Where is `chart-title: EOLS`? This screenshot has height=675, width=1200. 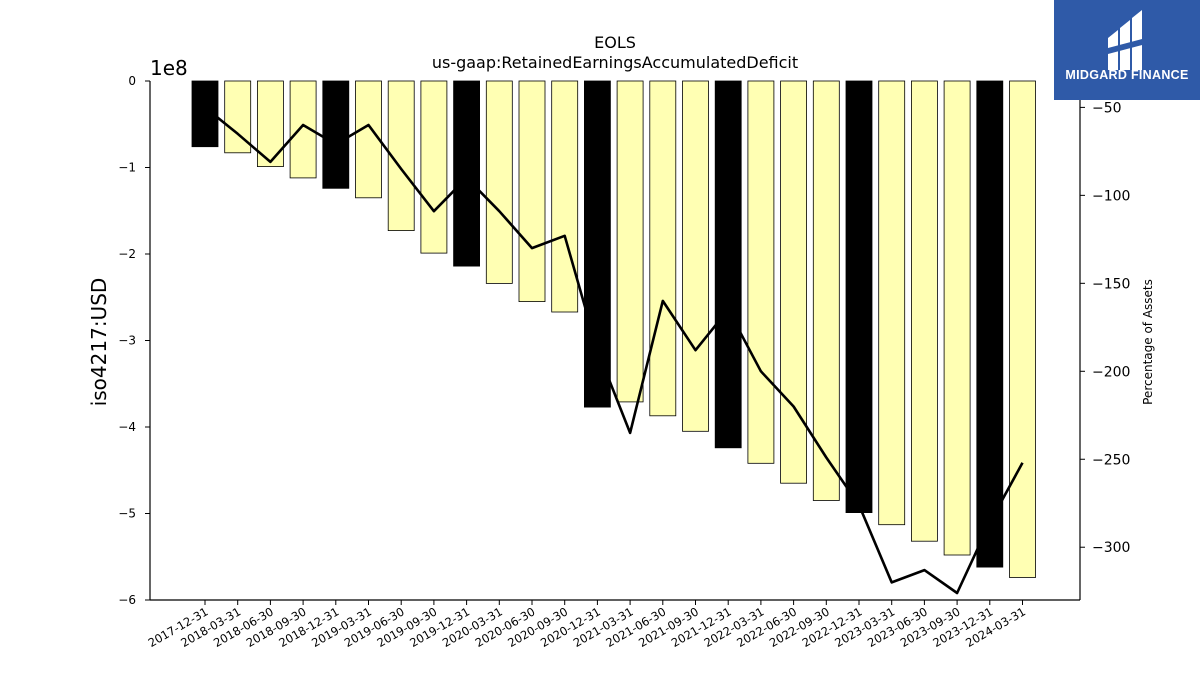 chart-title: EOLS is located at coordinates (615, 42).